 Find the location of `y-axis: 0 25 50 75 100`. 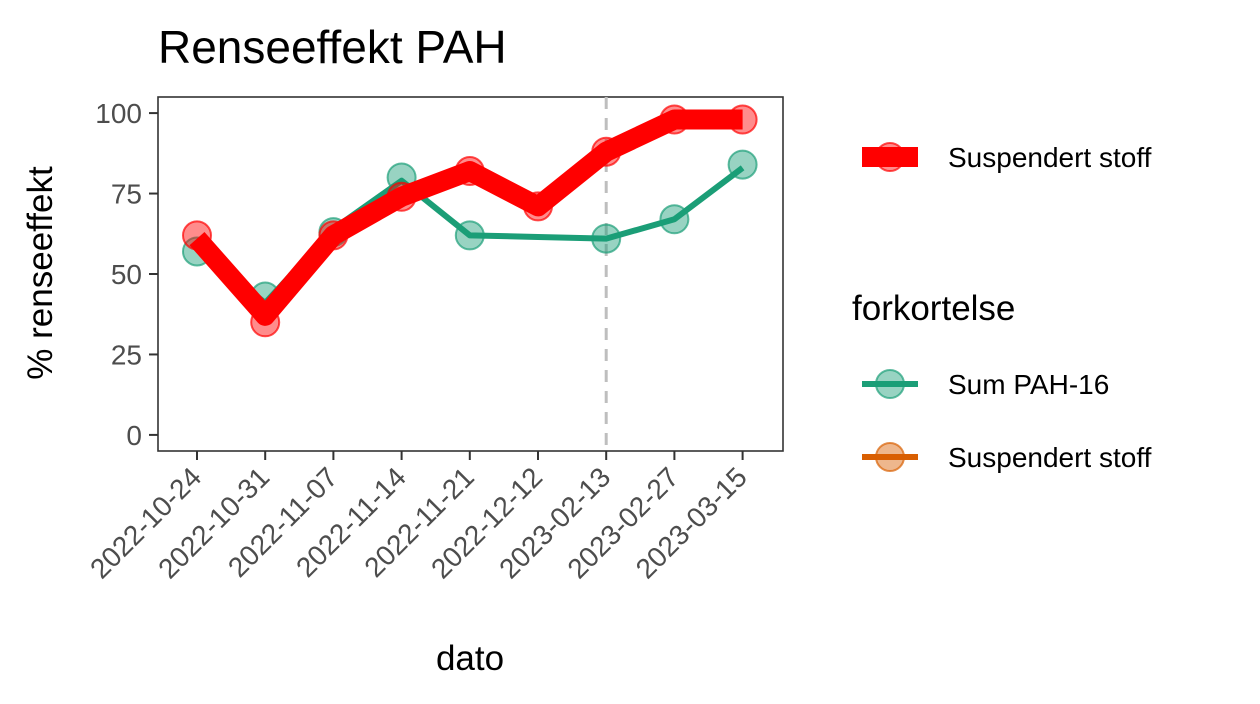

y-axis: 0 25 50 75 100 is located at coordinates (126, 274).